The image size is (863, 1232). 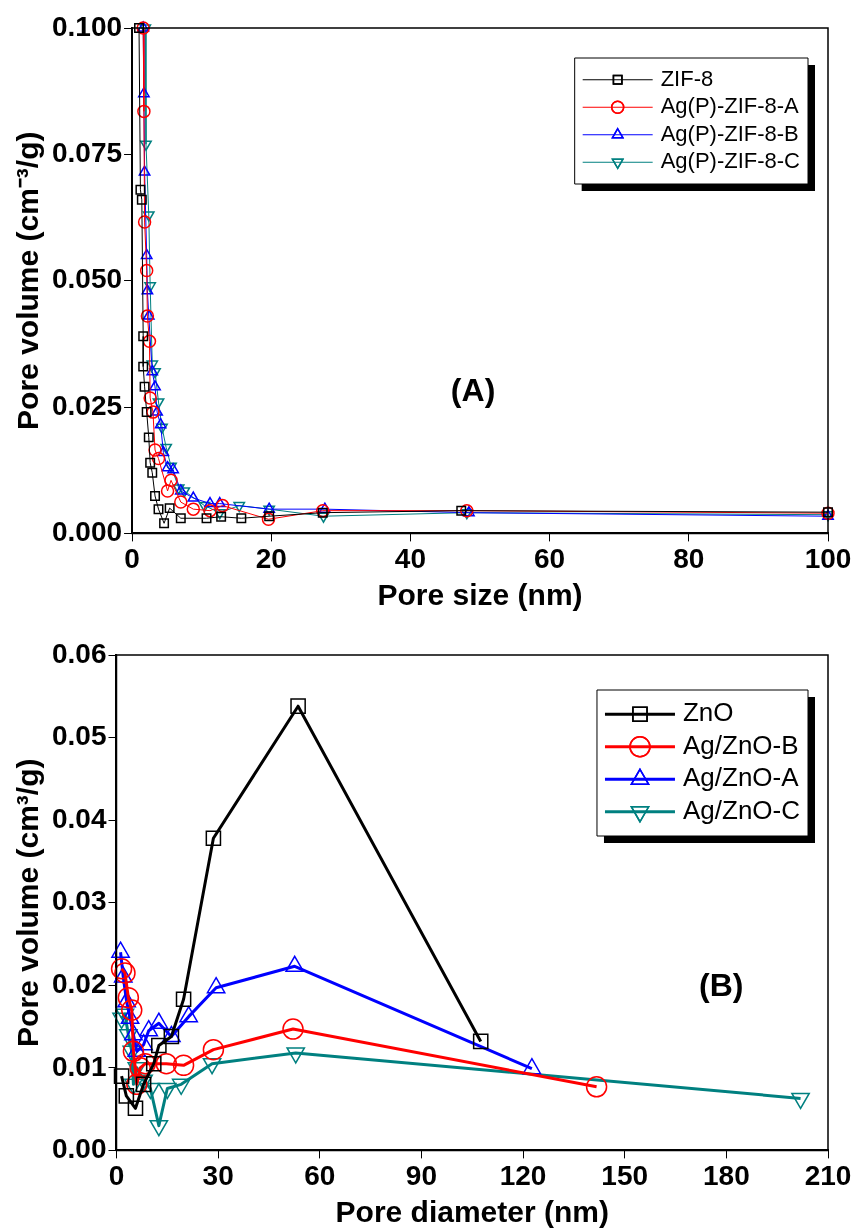 I want to click on y-tick-label: 0.02, so click(x=79, y=983).